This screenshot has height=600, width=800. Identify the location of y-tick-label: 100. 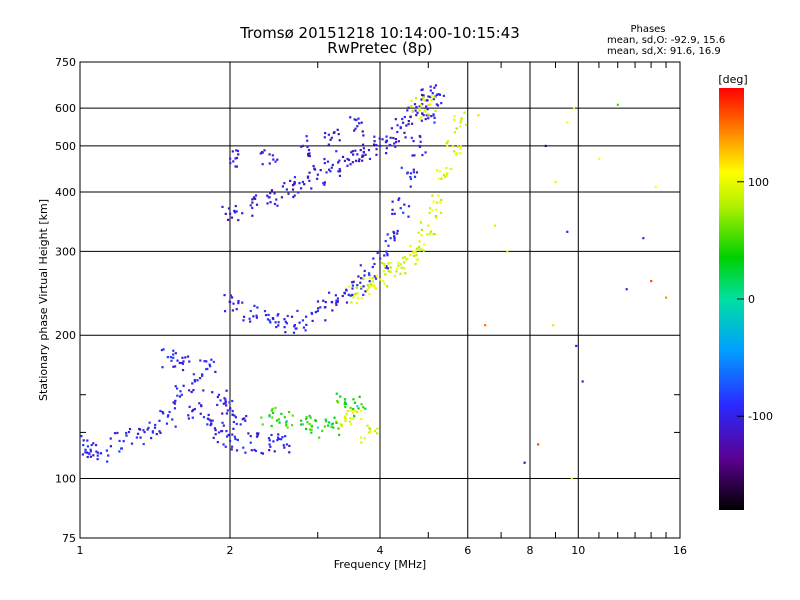
(65, 479).